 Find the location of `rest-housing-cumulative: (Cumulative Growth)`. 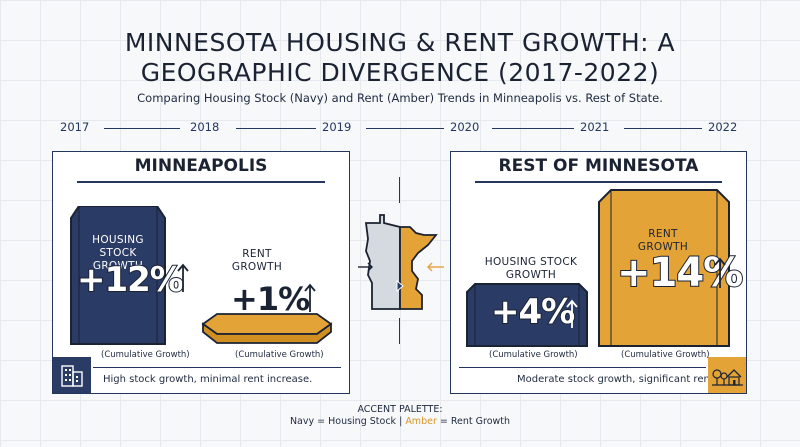

rest-housing-cumulative: (Cumulative Growth) is located at coordinates (533, 355).